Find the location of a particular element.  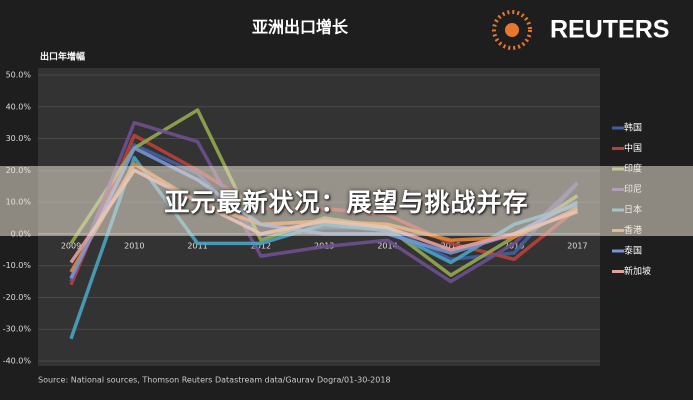

x-tick-label: 2016 is located at coordinates (514, 245).